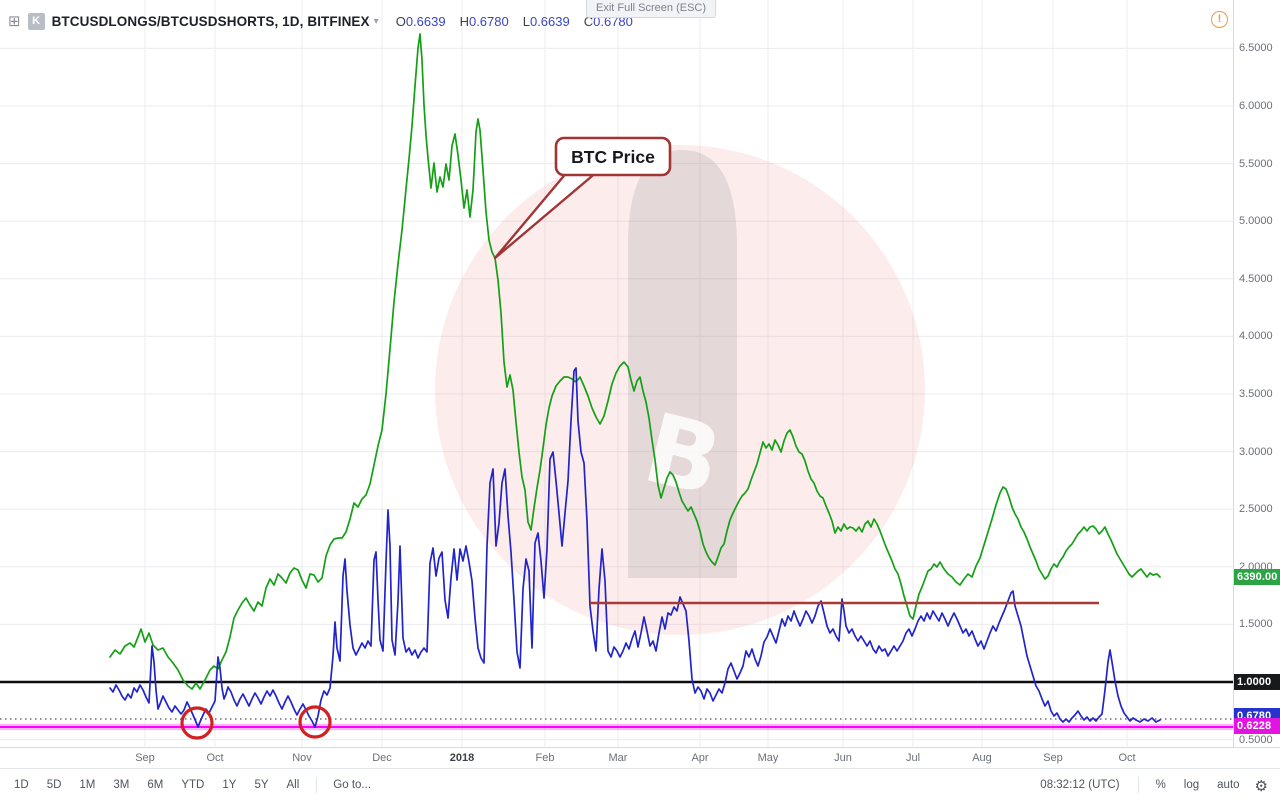  Describe the element at coordinates (1256, 163) in the screenshot. I see `price-tick-label: 5.5000` at that location.